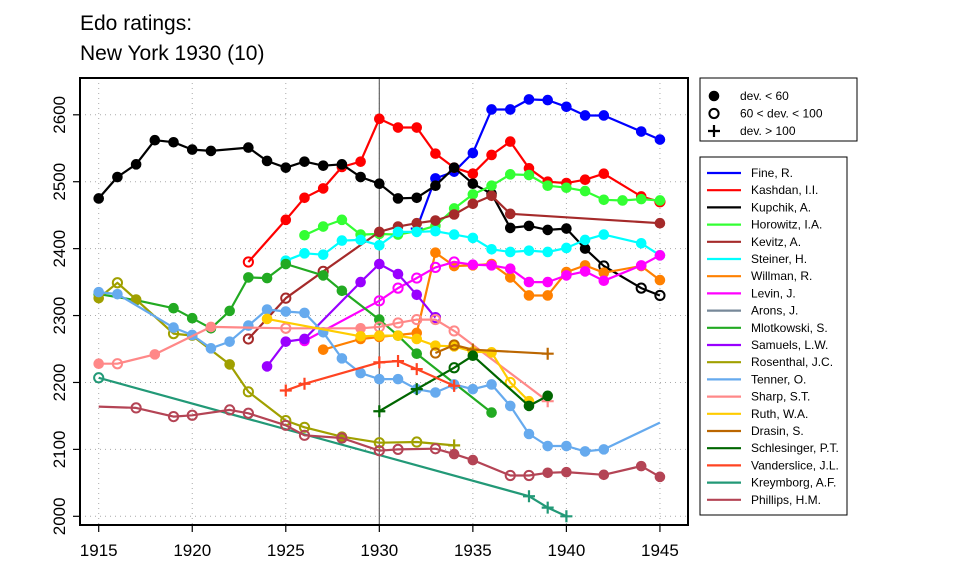 The height and width of the screenshot is (576, 960). What do you see at coordinates (789, 328) in the screenshot?
I see `legend-label: Mlotkowski, S.` at bounding box center [789, 328].